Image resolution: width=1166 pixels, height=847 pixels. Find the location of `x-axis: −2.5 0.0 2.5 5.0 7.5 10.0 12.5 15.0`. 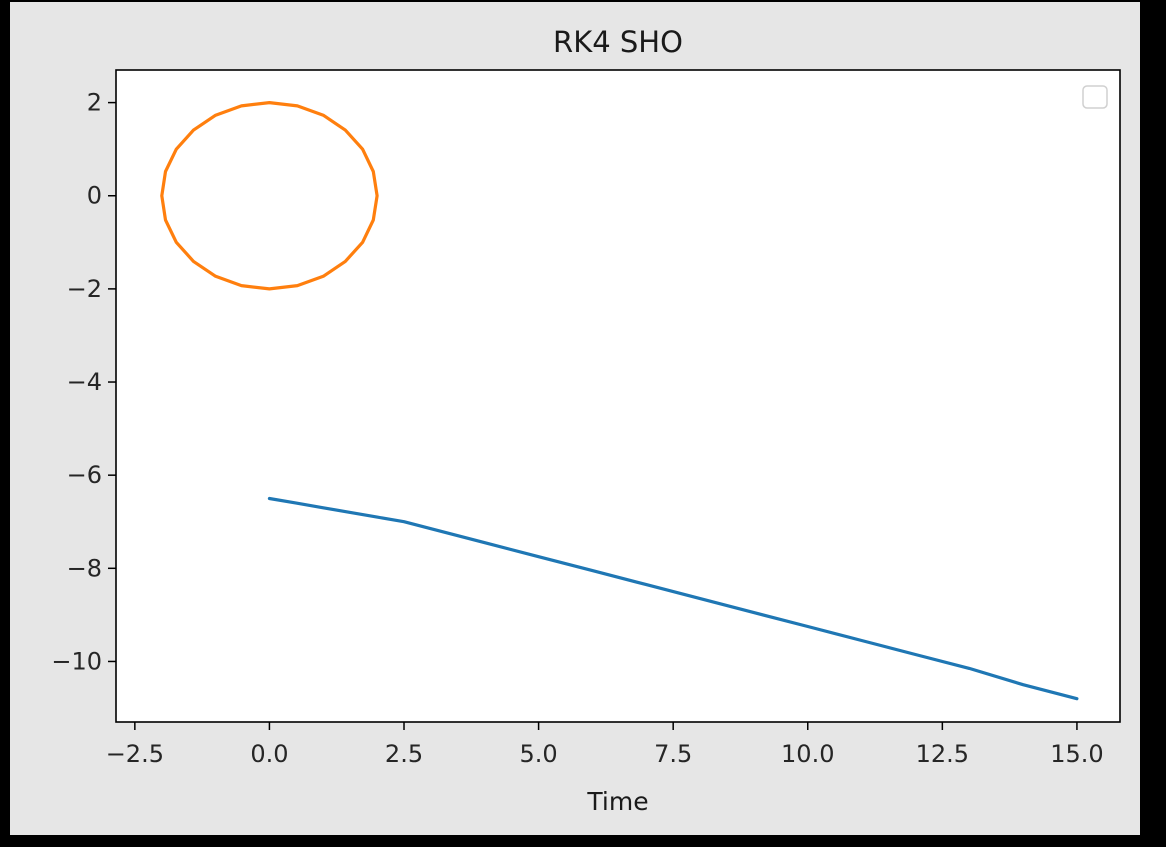

x-axis: −2.5 0.0 2.5 5.0 7.5 10.0 12.5 15.0 is located at coordinates (605, 745).